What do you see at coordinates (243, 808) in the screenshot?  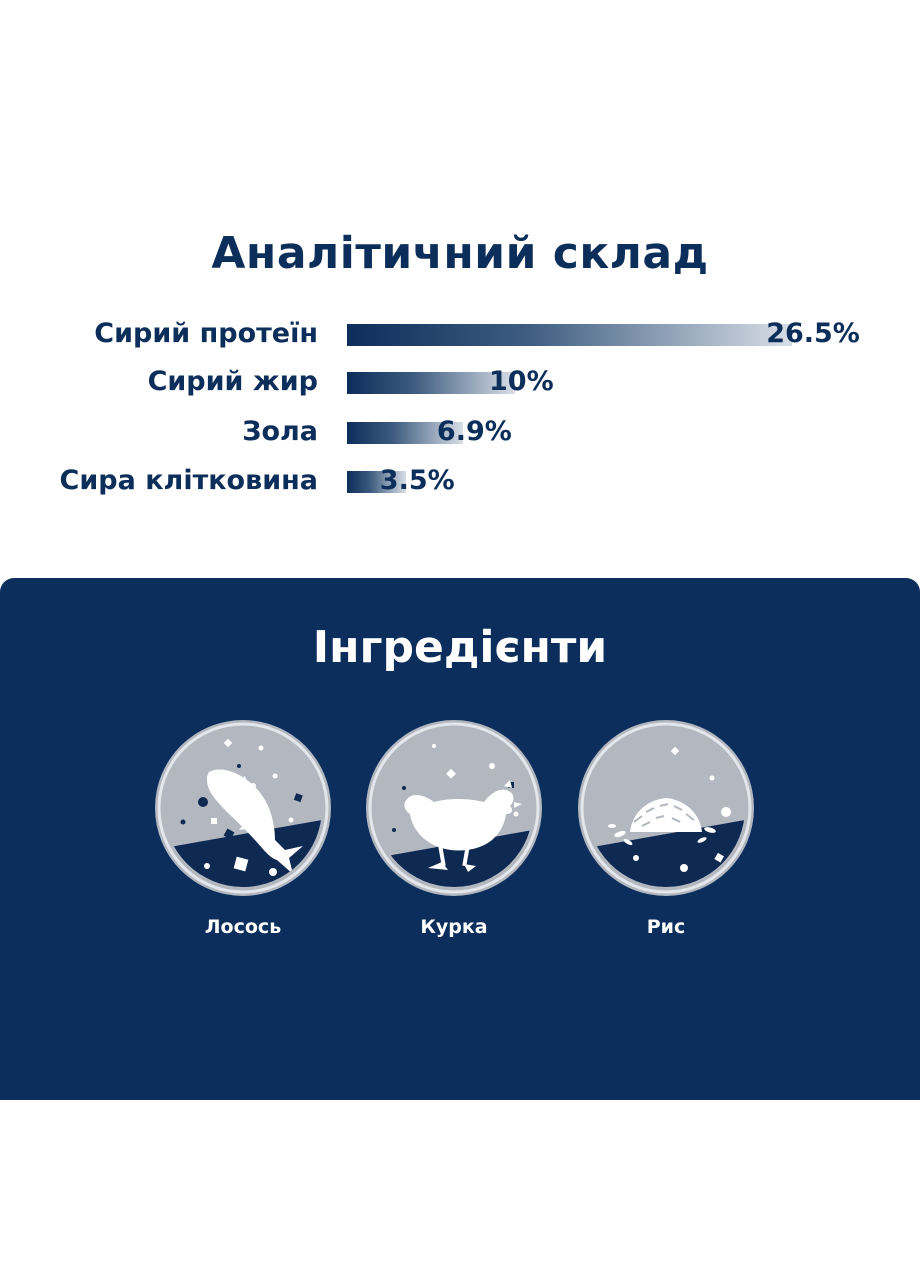 I see `salmon-icon` at bounding box center [243, 808].